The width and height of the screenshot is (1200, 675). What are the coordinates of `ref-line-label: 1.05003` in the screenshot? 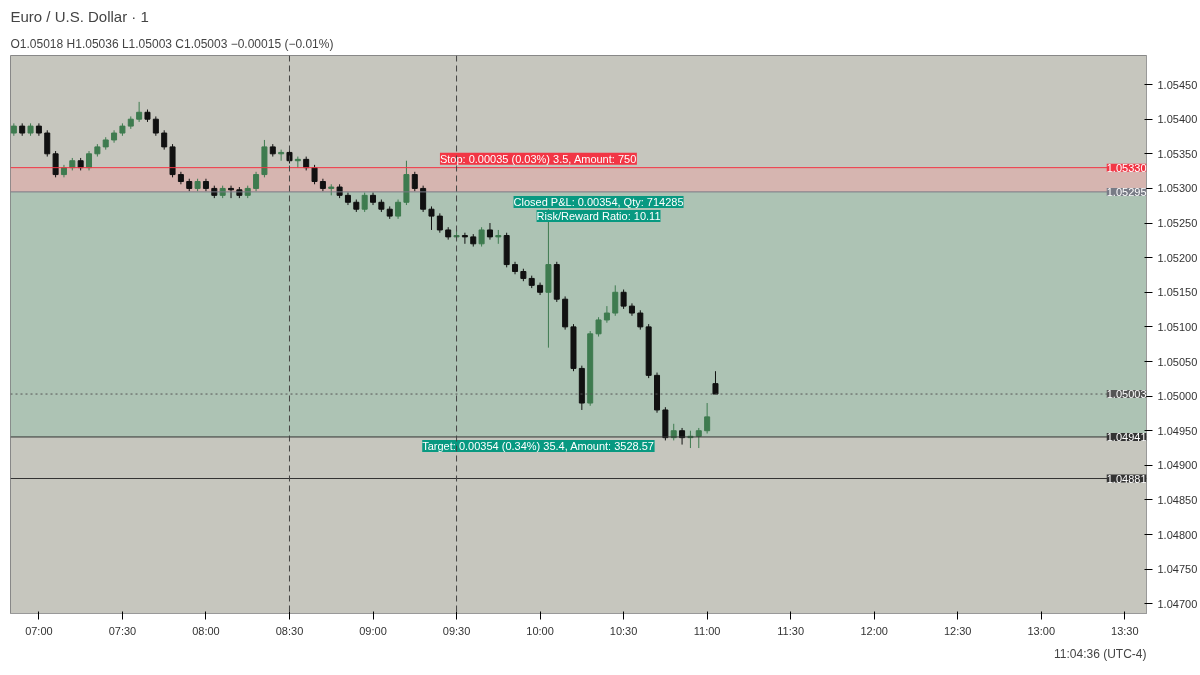 It's located at (1126, 394).